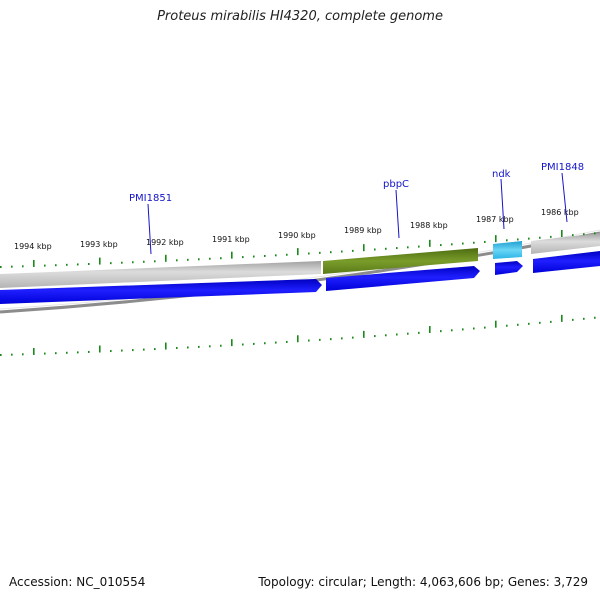 The width and height of the screenshot is (600, 600). Describe the element at coordinates (495, 219) in the screenshot. I see `scale-label: 1987 kbp` at that location.